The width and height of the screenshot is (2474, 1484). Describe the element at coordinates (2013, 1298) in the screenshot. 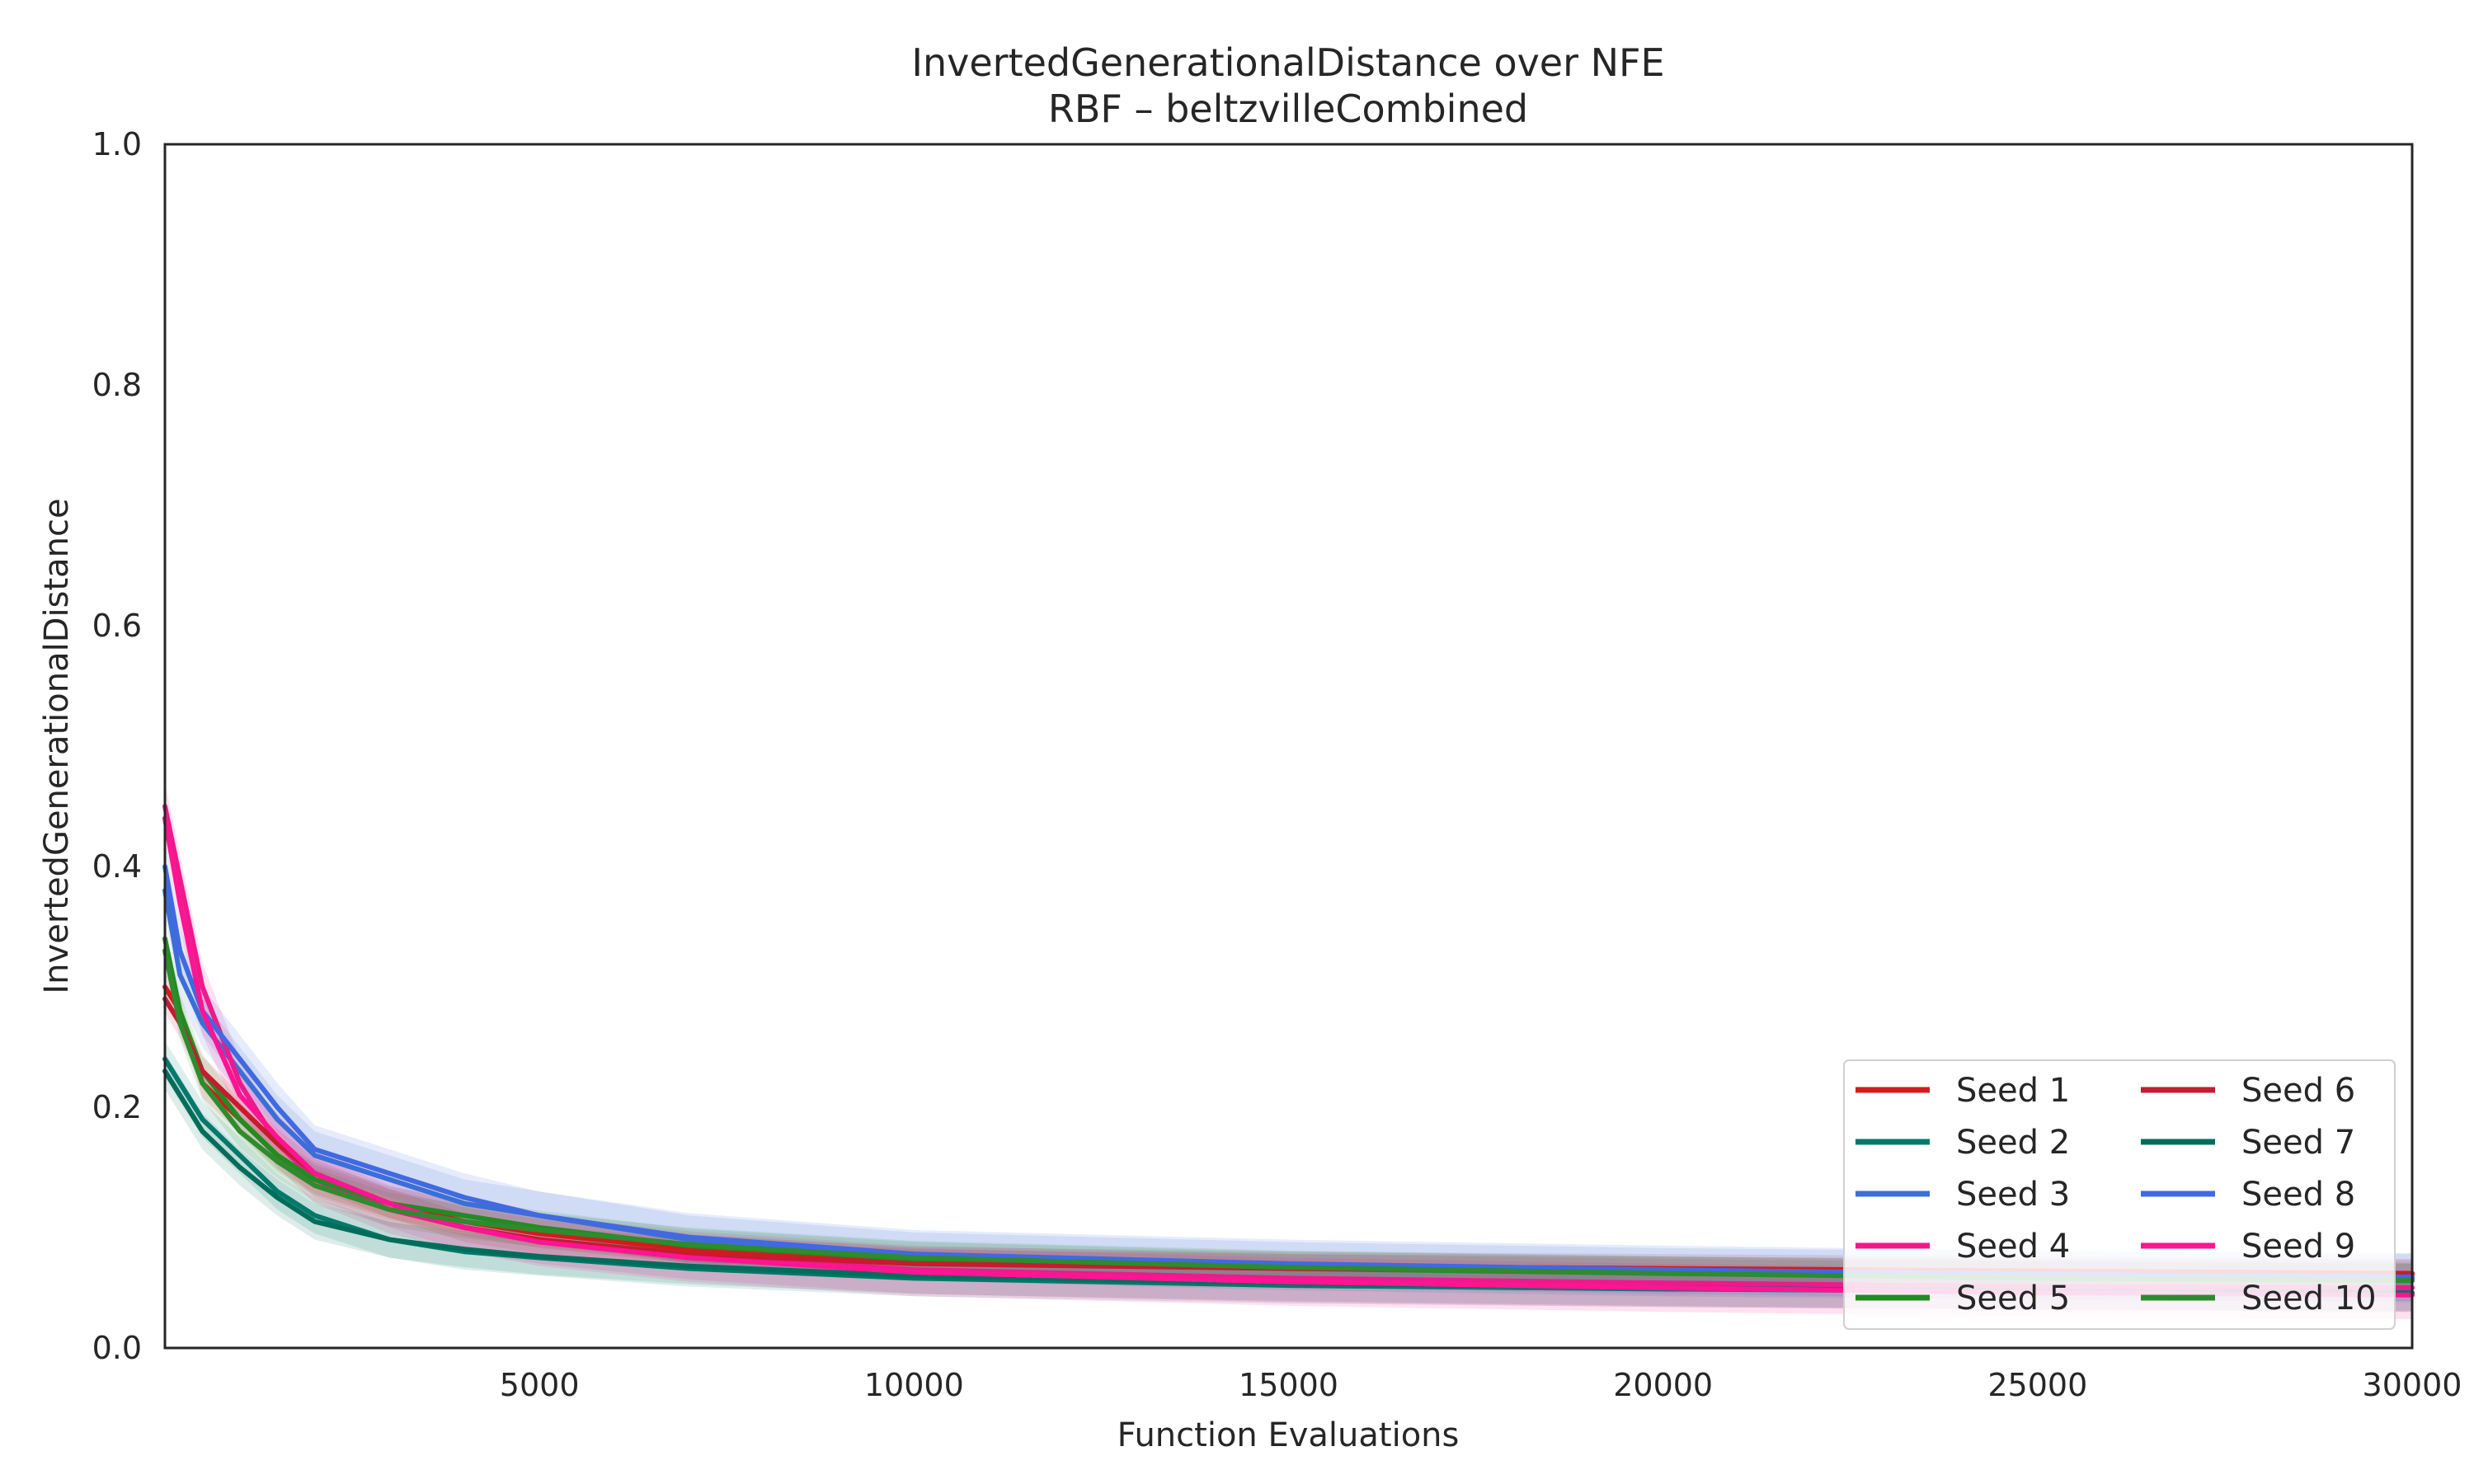

I see `legend-label: Seed 5` at that location.